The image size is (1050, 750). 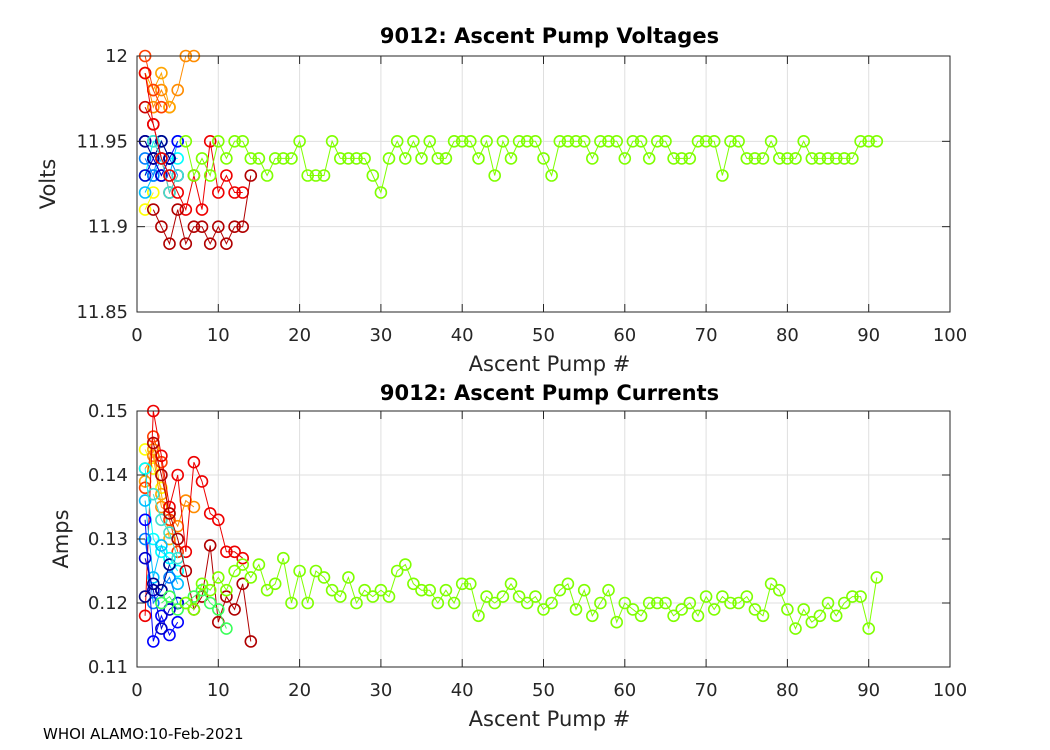 I want to click on x-tick-label: 100, so click(x=950, y=690).